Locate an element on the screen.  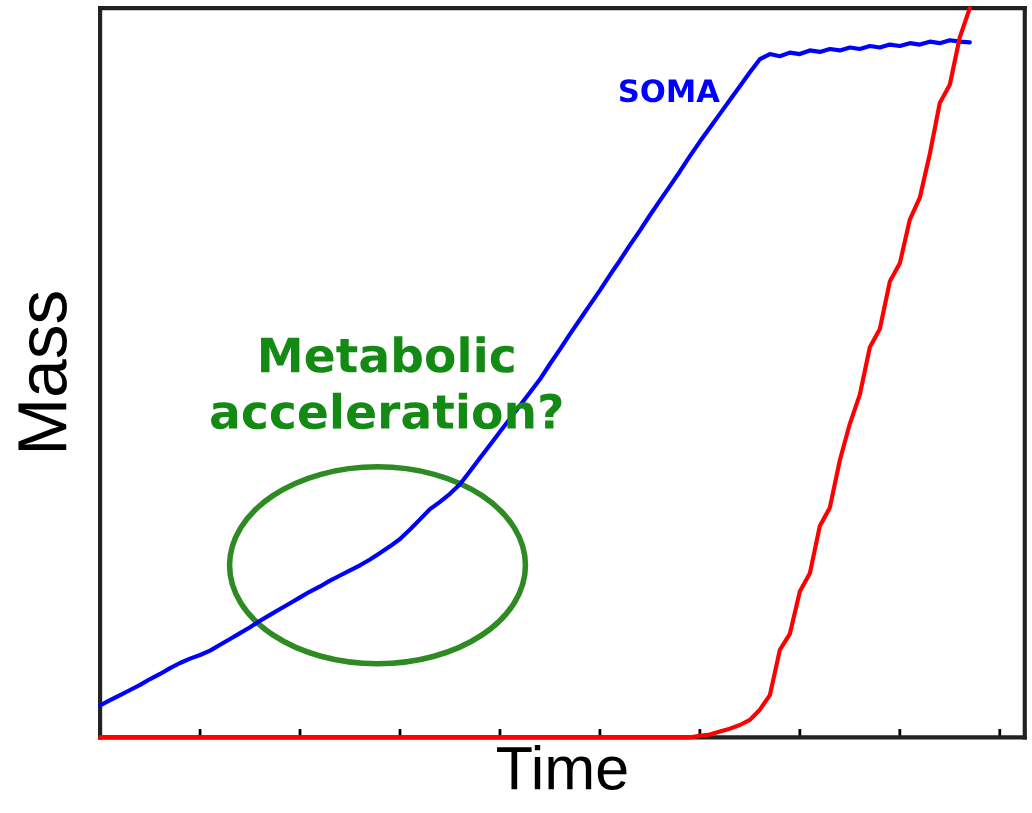
x-axis-title: Time is located at coordinates (562, 767).